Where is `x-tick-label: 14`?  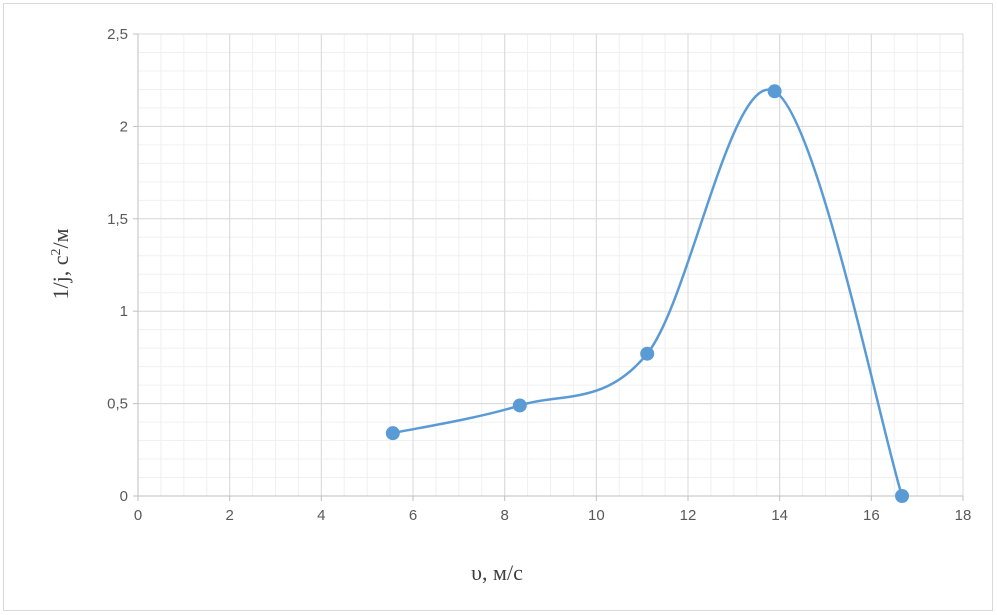 x-tick-label: 14 is located at coordinates (779, 515).